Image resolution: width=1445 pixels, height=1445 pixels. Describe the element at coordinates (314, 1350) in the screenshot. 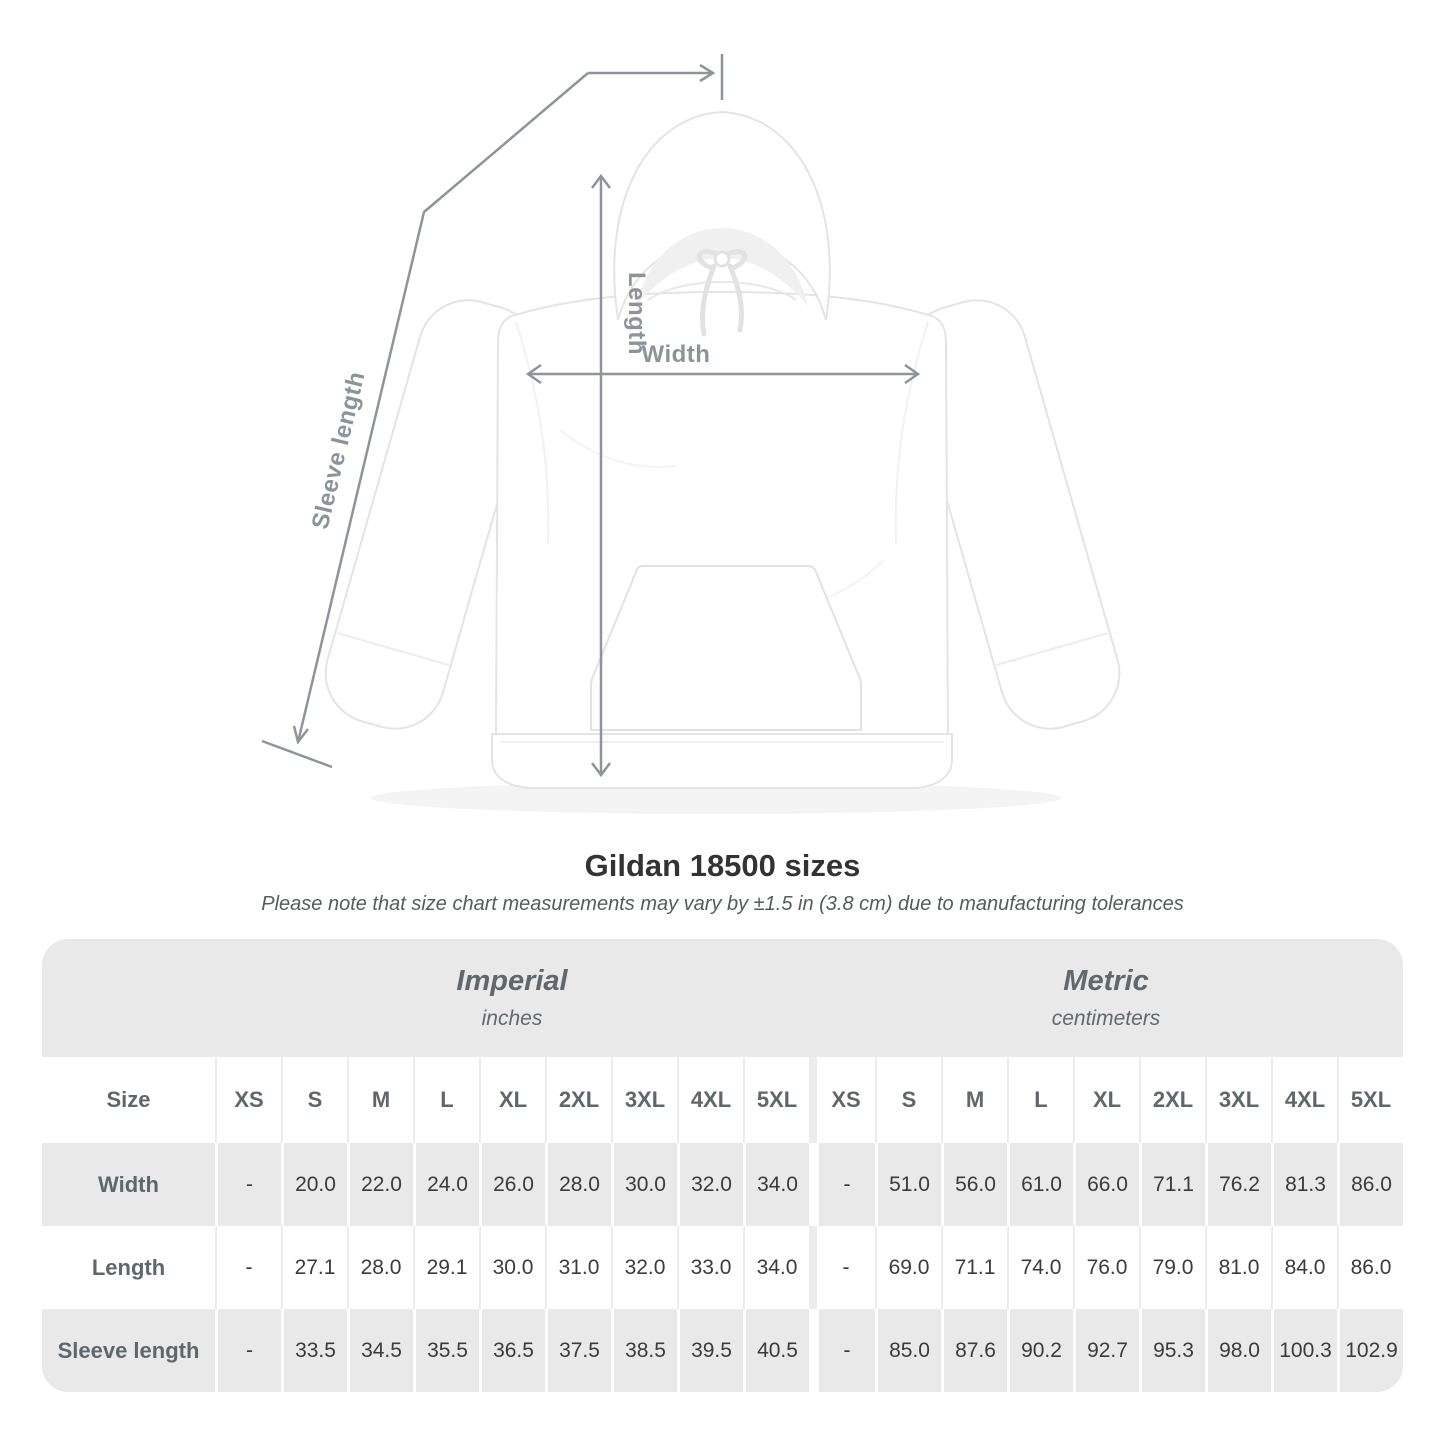

I see `table-cell: 33.5` at that location.